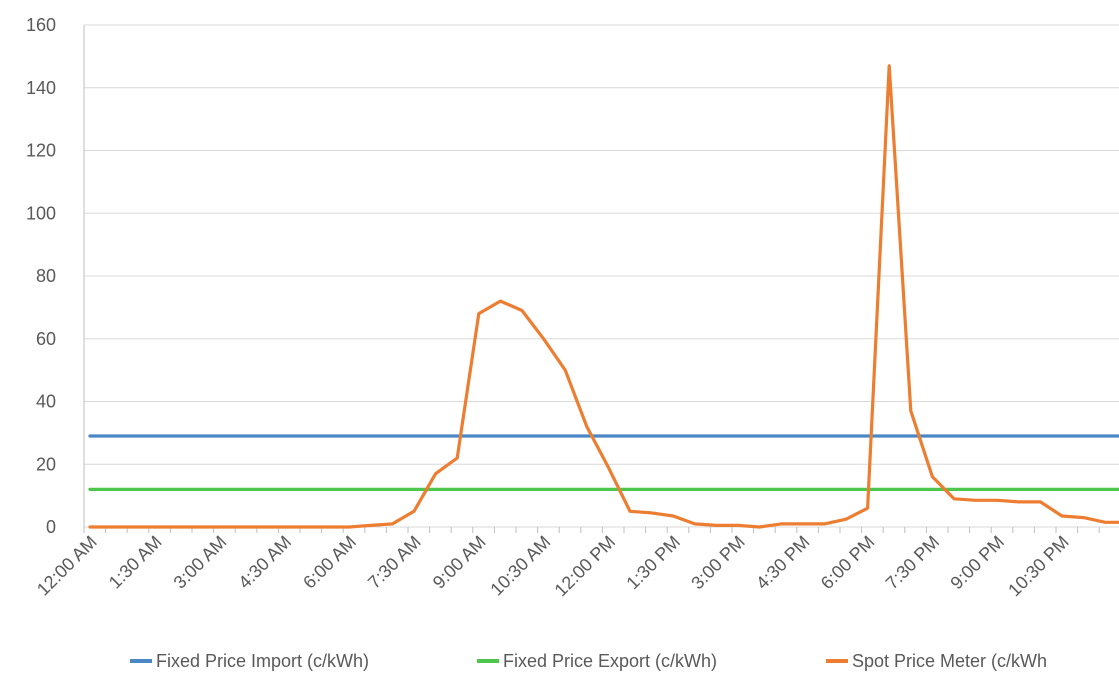 Image resolution: width=1119 pixels, height=684 pixels. What do you see at coordinates (67, 566) in the screenshot?
I see `x-tick-label: 12:00 AM` at bounding box center [67, 566].